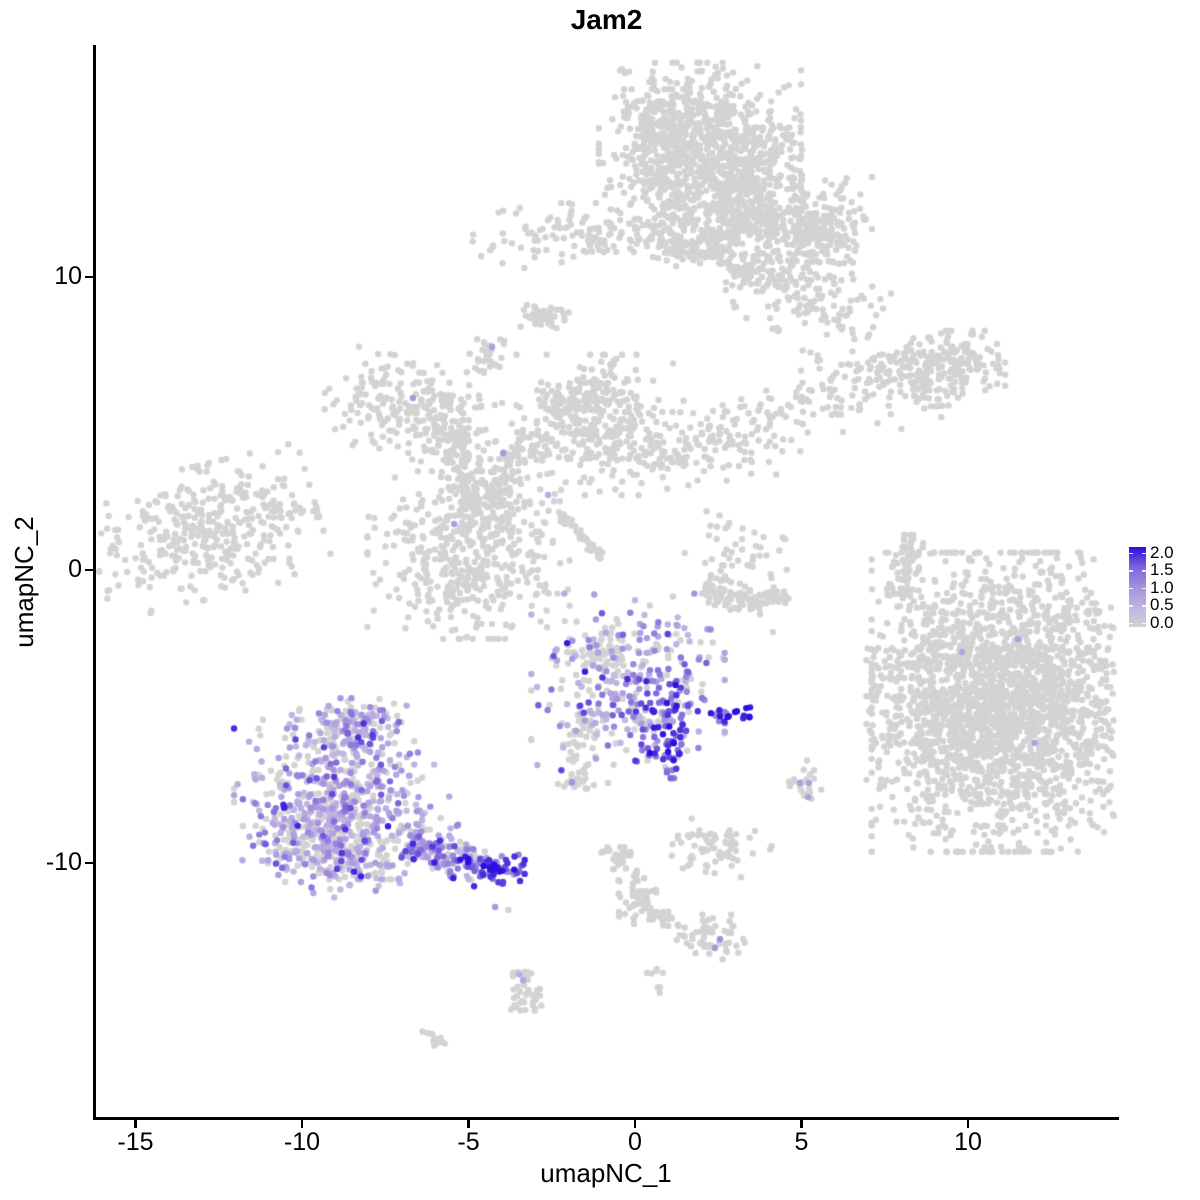  What do you see at coordinates (1162, 622) in the screenshot?
I see `legend-tick-label: 0.0` at bounding box center [1162, 622].